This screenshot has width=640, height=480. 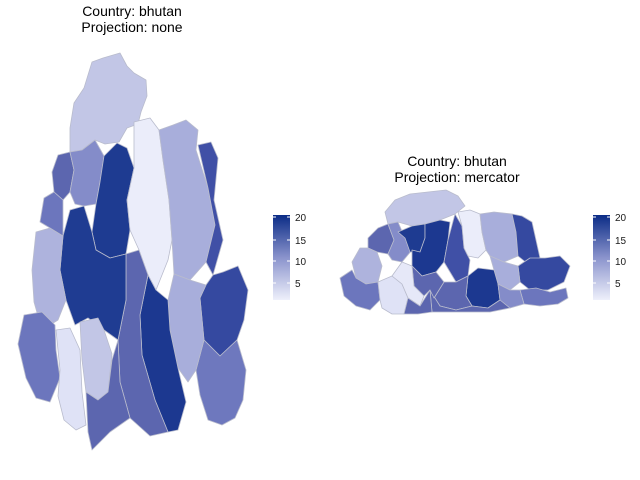 What do you see at coordinates (39, 357) in the screenshot?
I see `district-samtse` at bounding box center [39, 357].